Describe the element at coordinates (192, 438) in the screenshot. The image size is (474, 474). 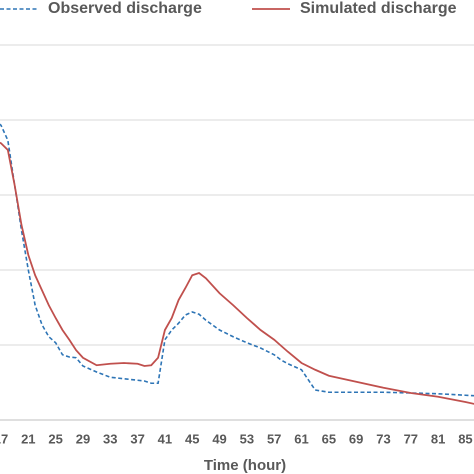
I see `x-tick-label: 45` at that location.